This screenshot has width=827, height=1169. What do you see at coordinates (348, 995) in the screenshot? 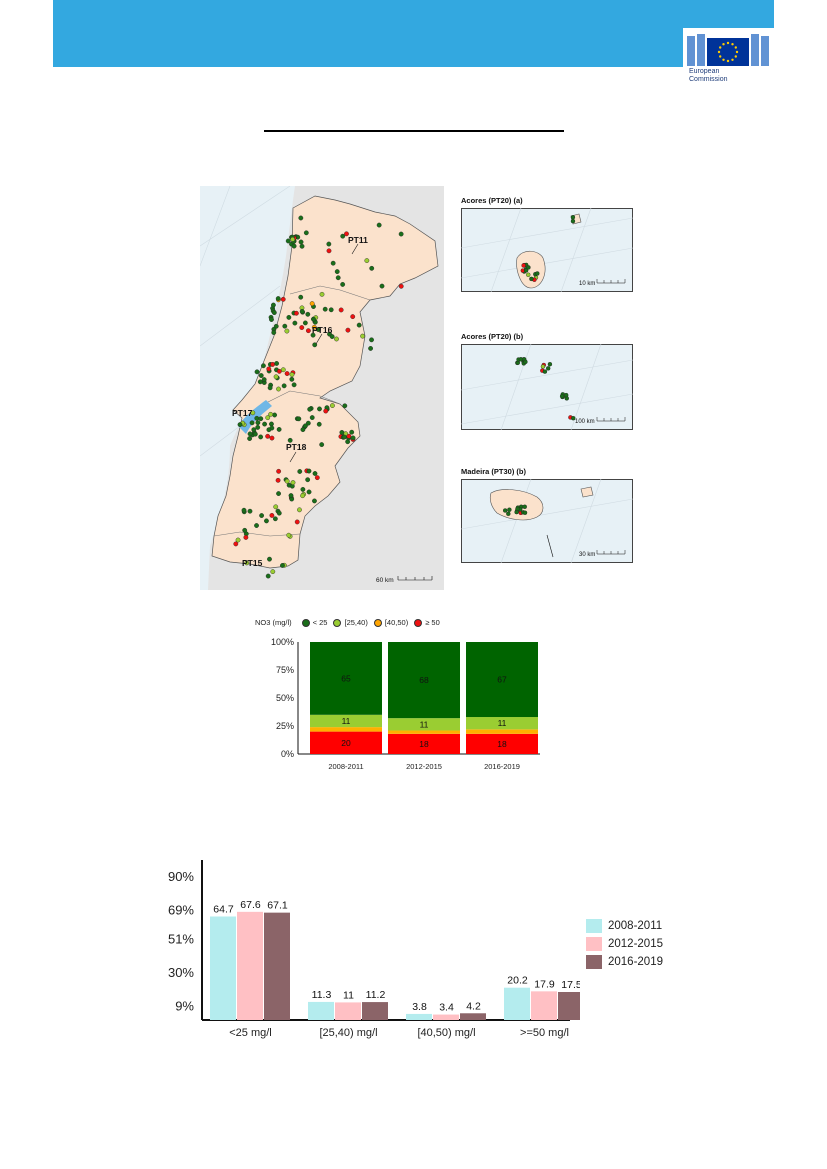
I see `bar-value-label: 11` at bounding box center [348, 995].